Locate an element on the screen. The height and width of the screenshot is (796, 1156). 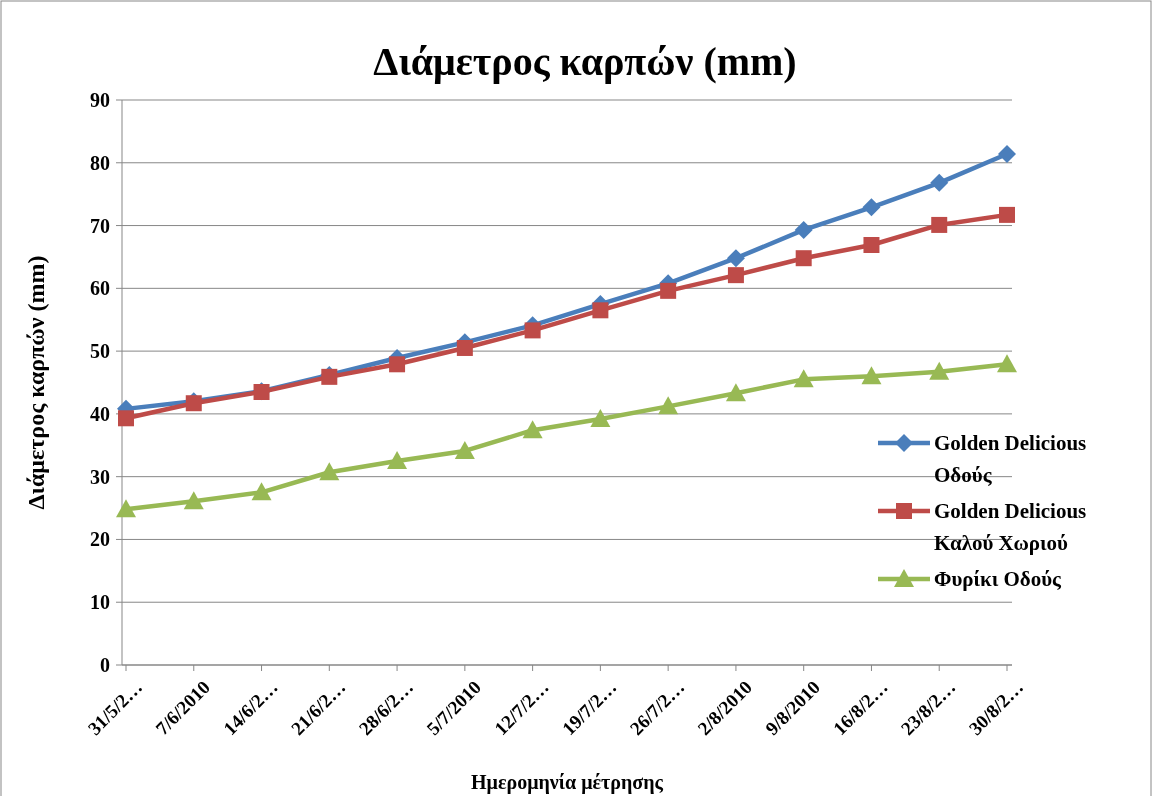
y-tick-label: 60 is located at coordinates (100, 288).